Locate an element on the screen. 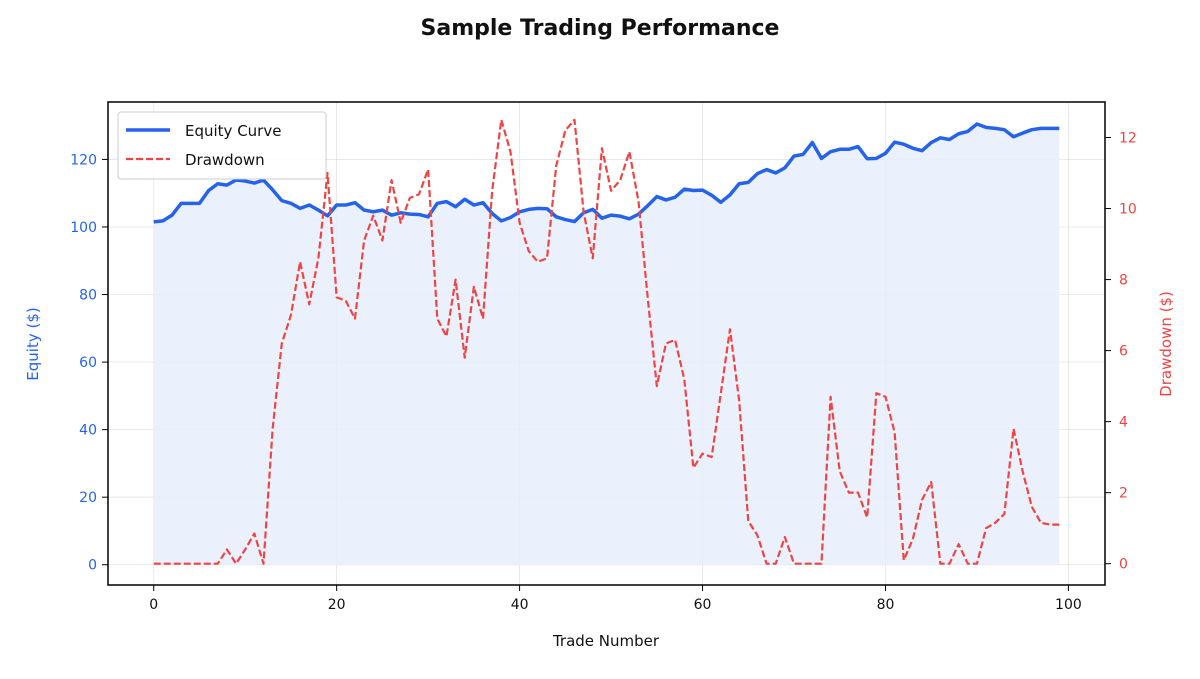  x-tick-label: 40 is located at coordinates (520, 605).